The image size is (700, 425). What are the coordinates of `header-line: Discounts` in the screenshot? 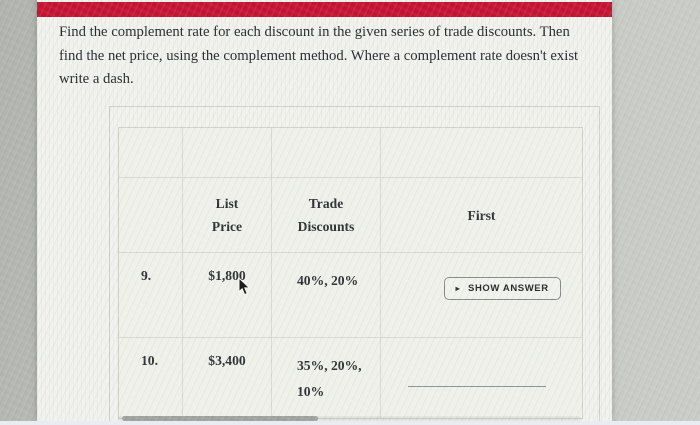 It's located at (326, 226).